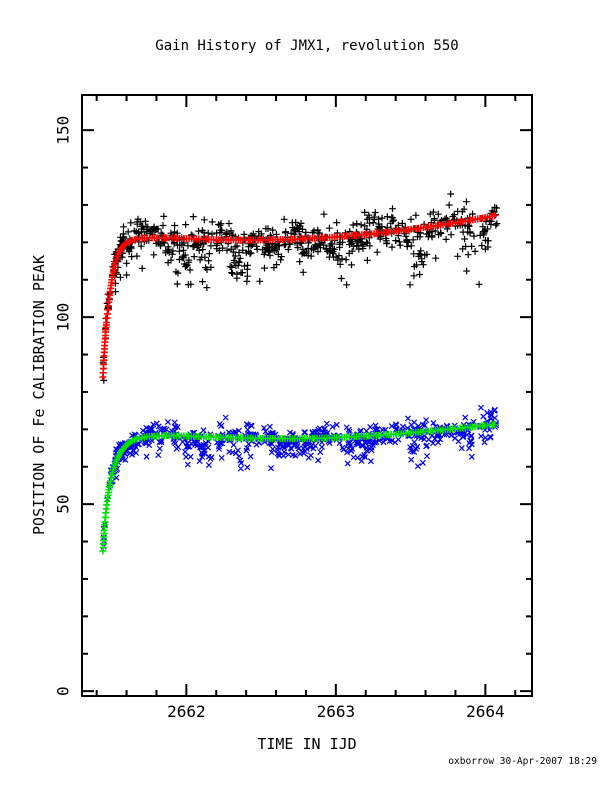 This screenshot has width=612, height=792. I want to click on plot-annotation: oxborrow 30-Apr-2007 18:29, so click(522, 761).